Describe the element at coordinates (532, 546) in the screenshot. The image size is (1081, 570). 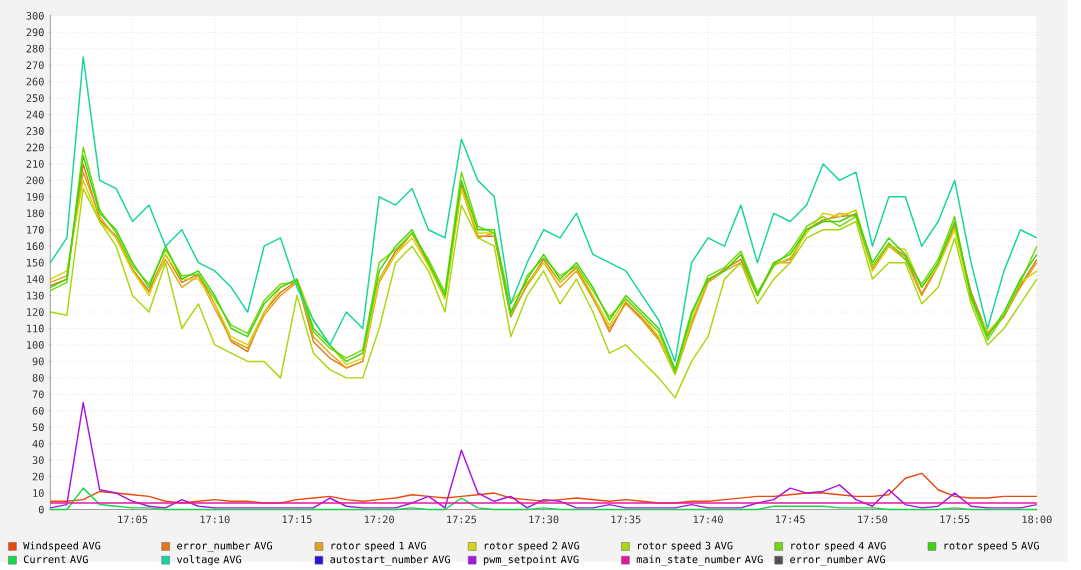
I see `legend-label: rotor speed 2 AVG` at that location.